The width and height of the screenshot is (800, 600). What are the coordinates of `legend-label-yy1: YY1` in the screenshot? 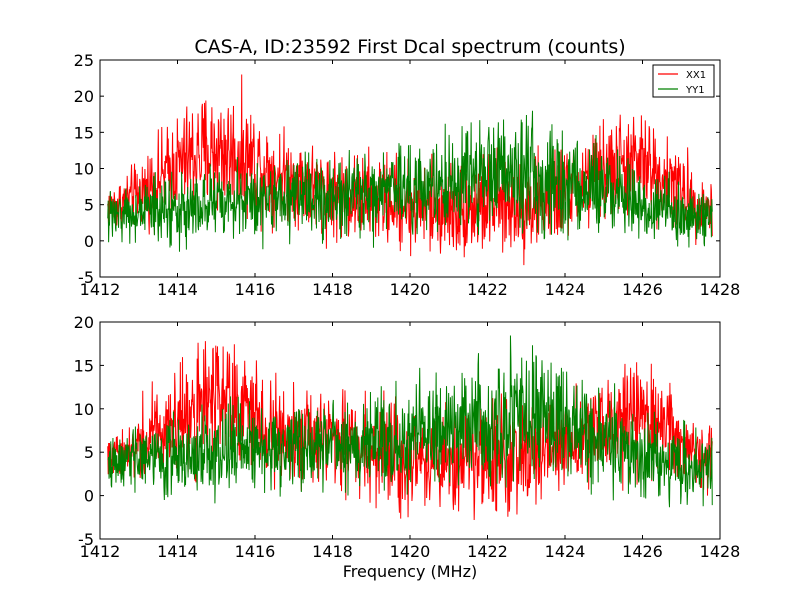 It's located at (695, 90).